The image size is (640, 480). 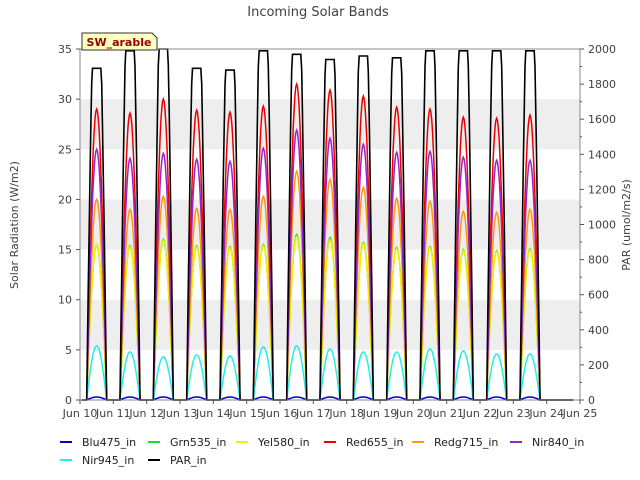 What do you see at coordinates (213, 413) in the screenshot?
I see `x-tick-label: Jun 14` at bounding box center [213, 413].